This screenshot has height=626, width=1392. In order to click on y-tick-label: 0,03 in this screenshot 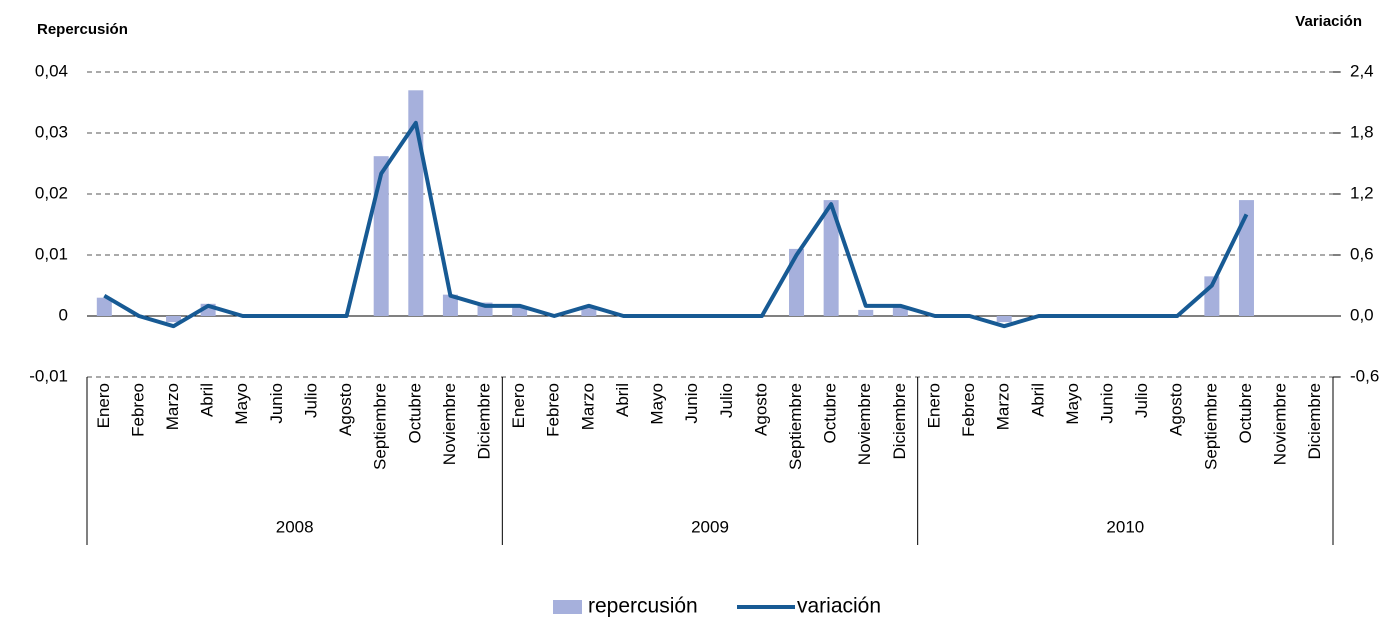, I will do `click(51, 131)`.